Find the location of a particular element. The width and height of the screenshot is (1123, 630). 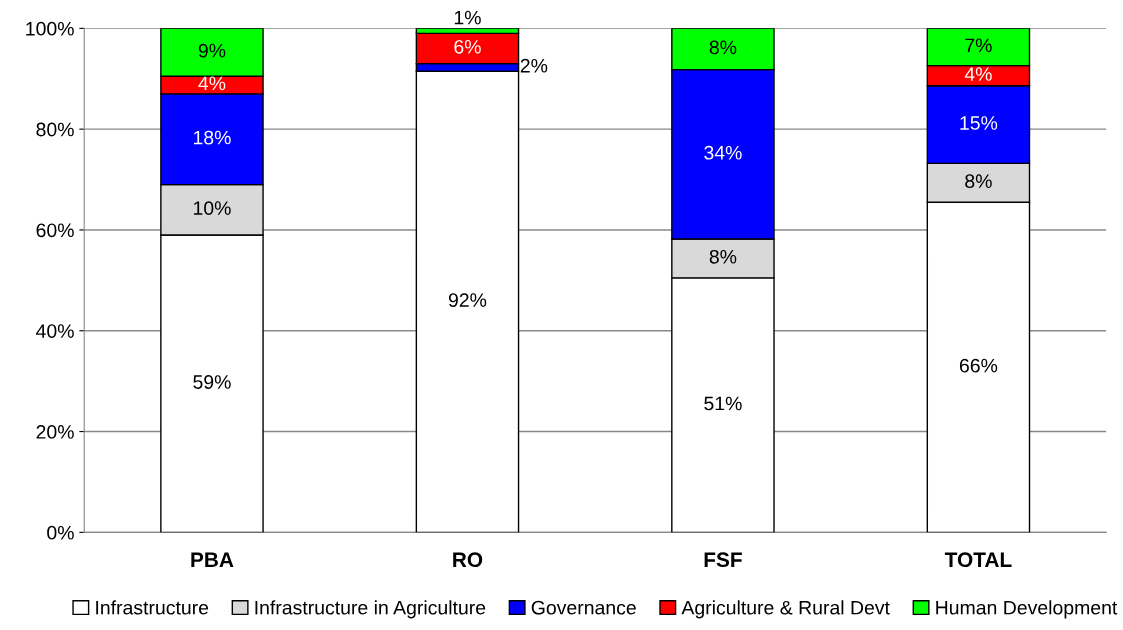

data-label: 6% is located at coordinates (467, 46).